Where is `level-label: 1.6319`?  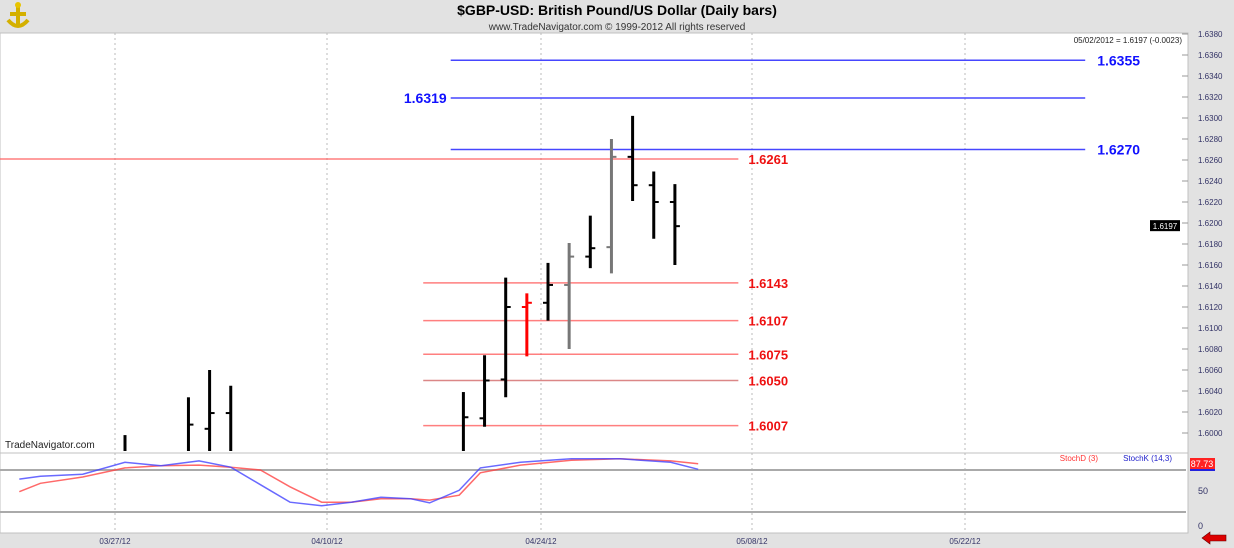
level-label: 1.6319 is located at coordinates (425, 98).